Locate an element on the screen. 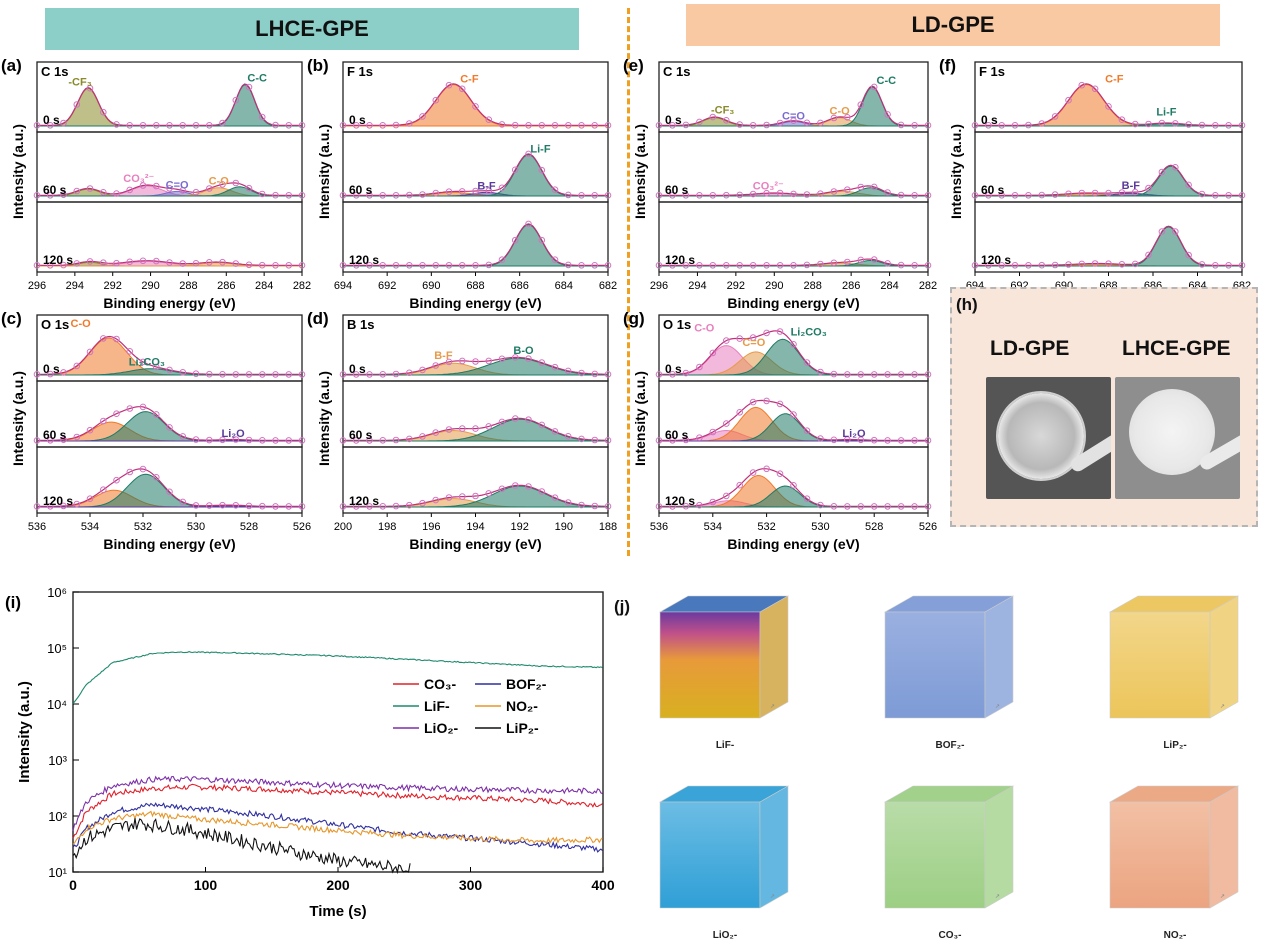 This screenshot has height=941, width=1264. x-tick-label: 200 is located at coordinates (343, 527).